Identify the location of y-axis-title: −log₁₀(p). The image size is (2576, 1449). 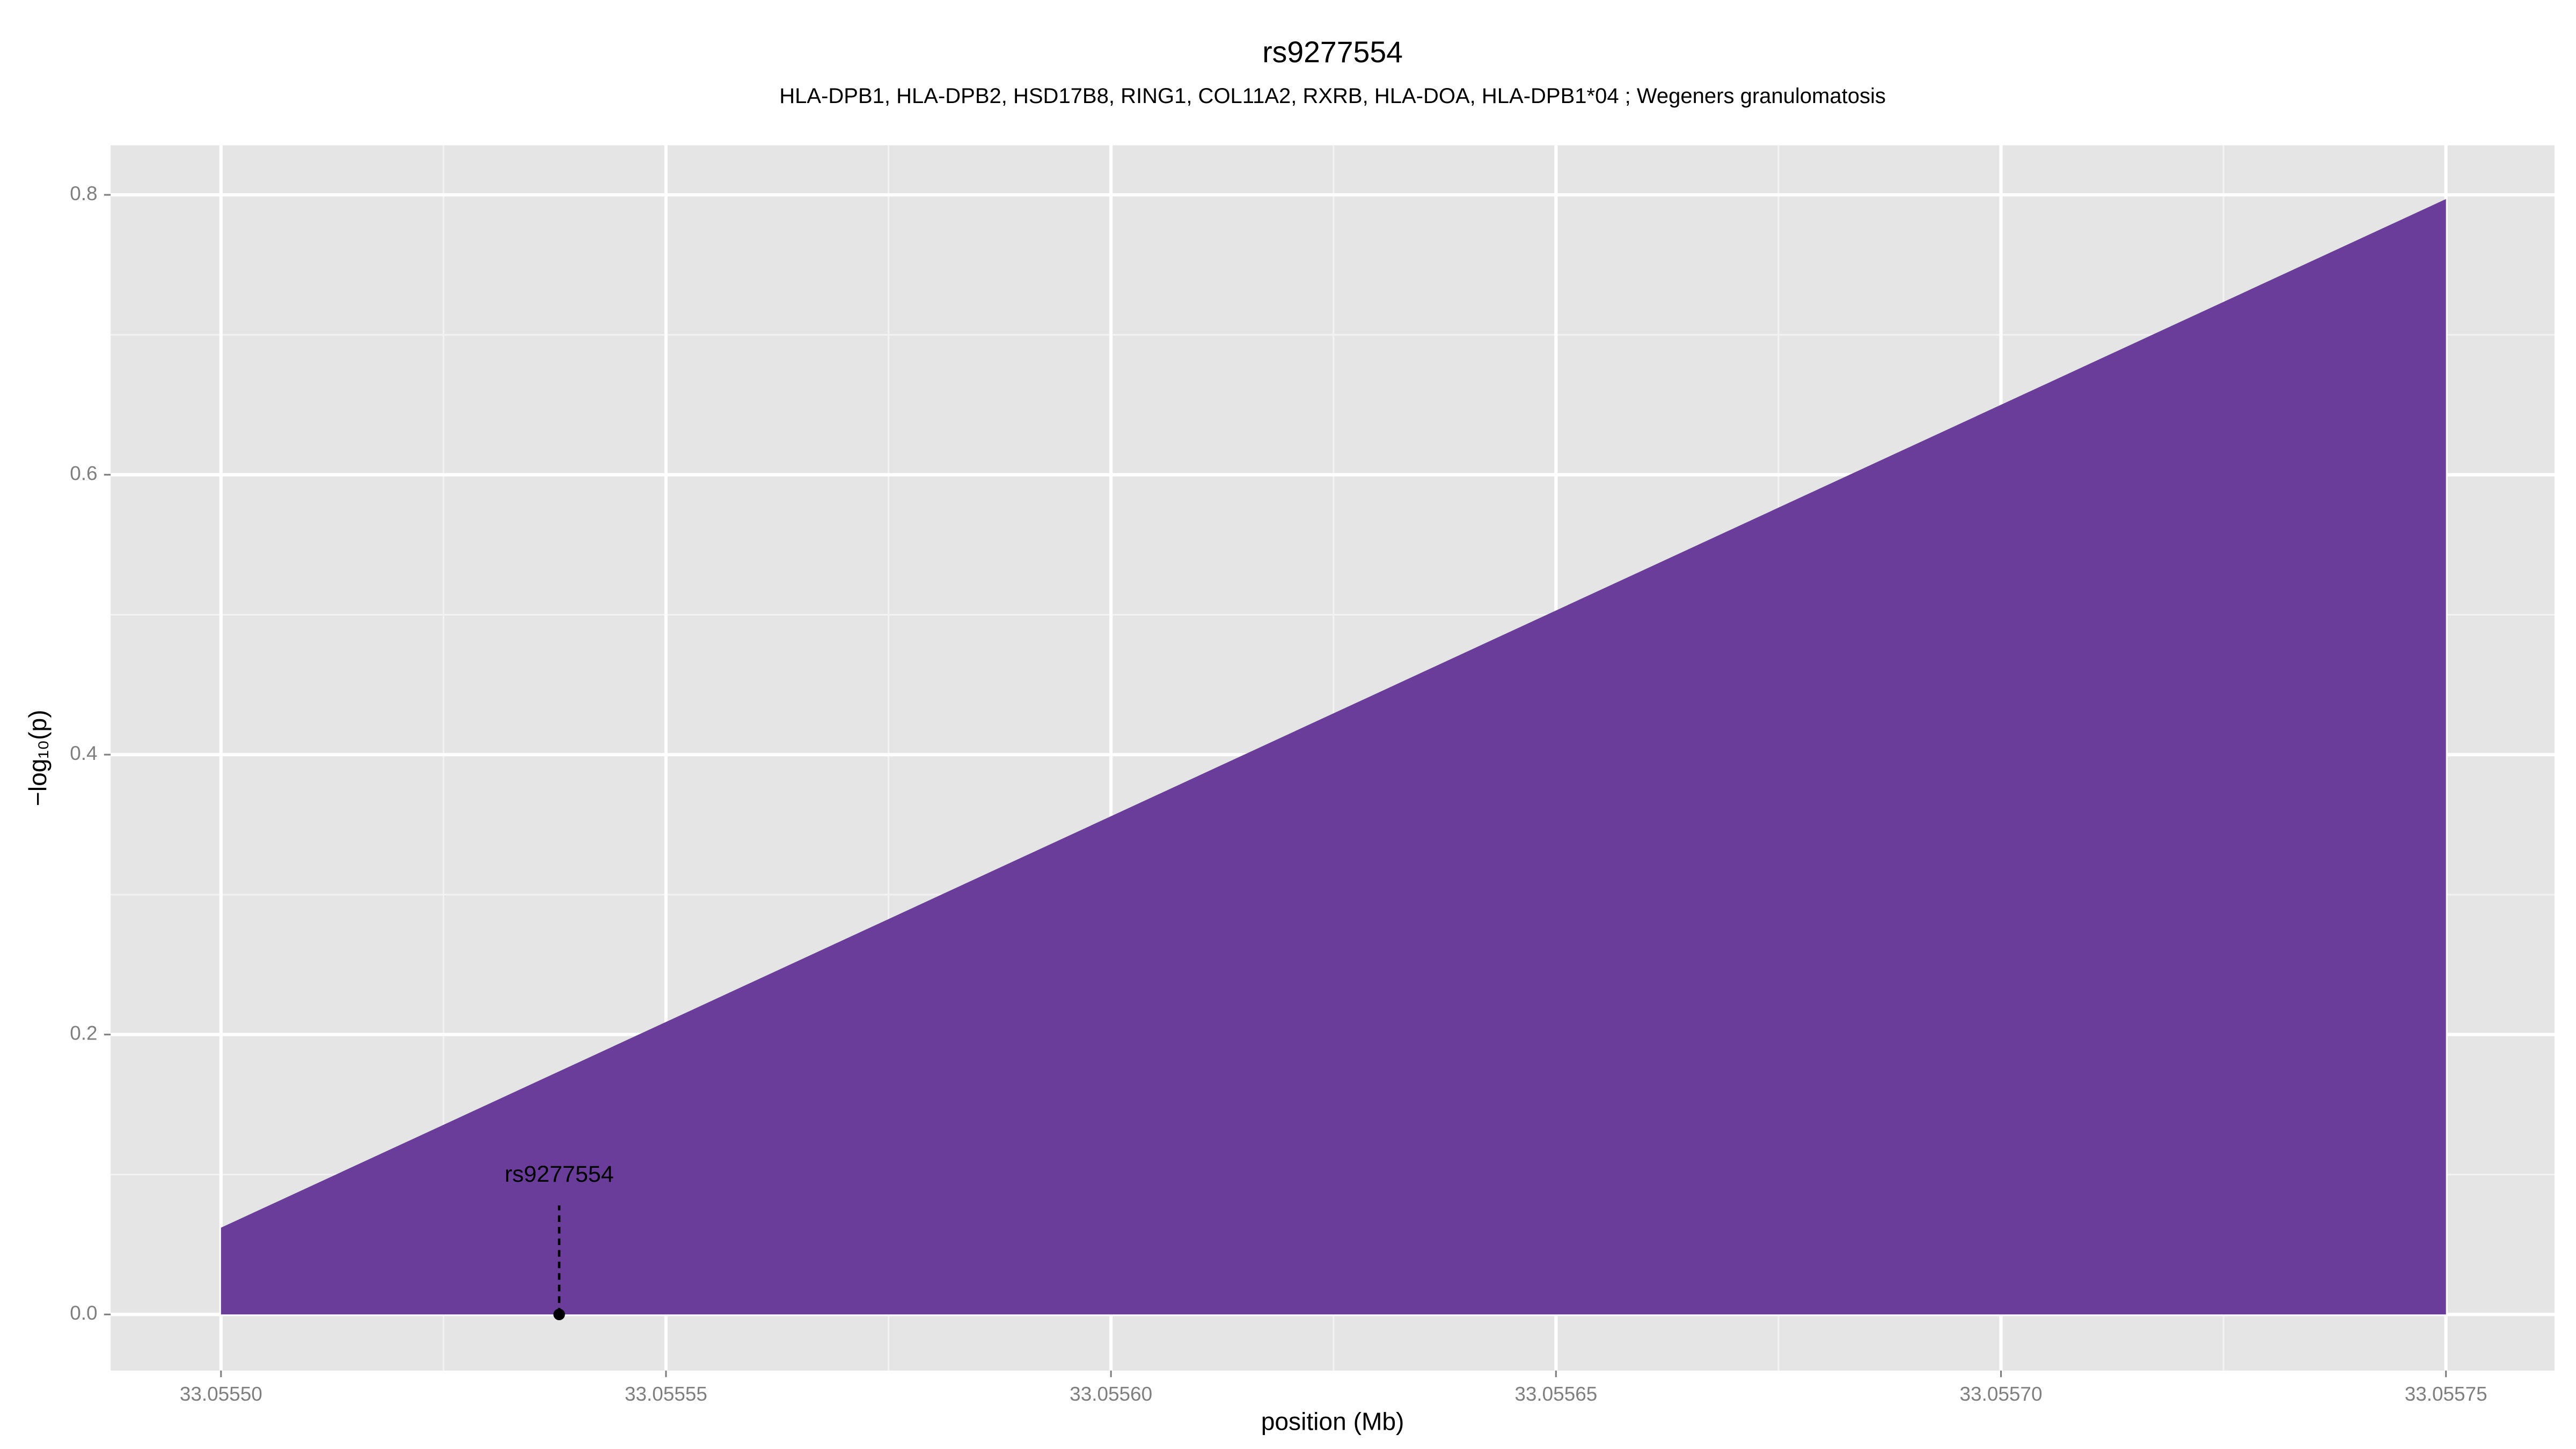
(38, 757).